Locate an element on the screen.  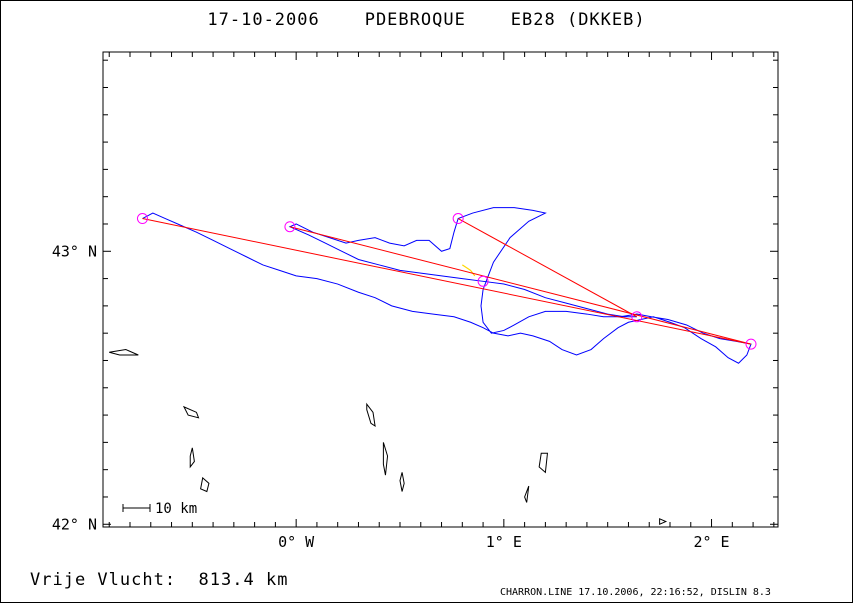
x-tick-label: 2° E is located at coordinates (711, 542).